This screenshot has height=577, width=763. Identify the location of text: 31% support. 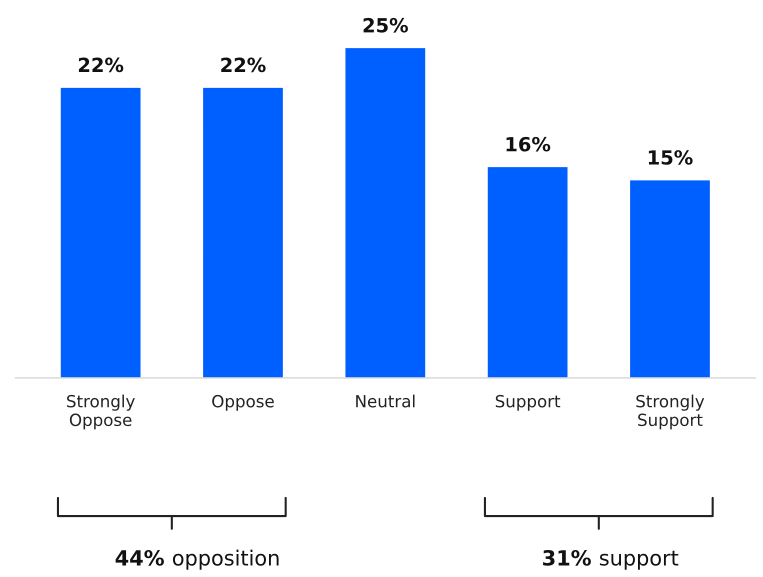
(610, 560).